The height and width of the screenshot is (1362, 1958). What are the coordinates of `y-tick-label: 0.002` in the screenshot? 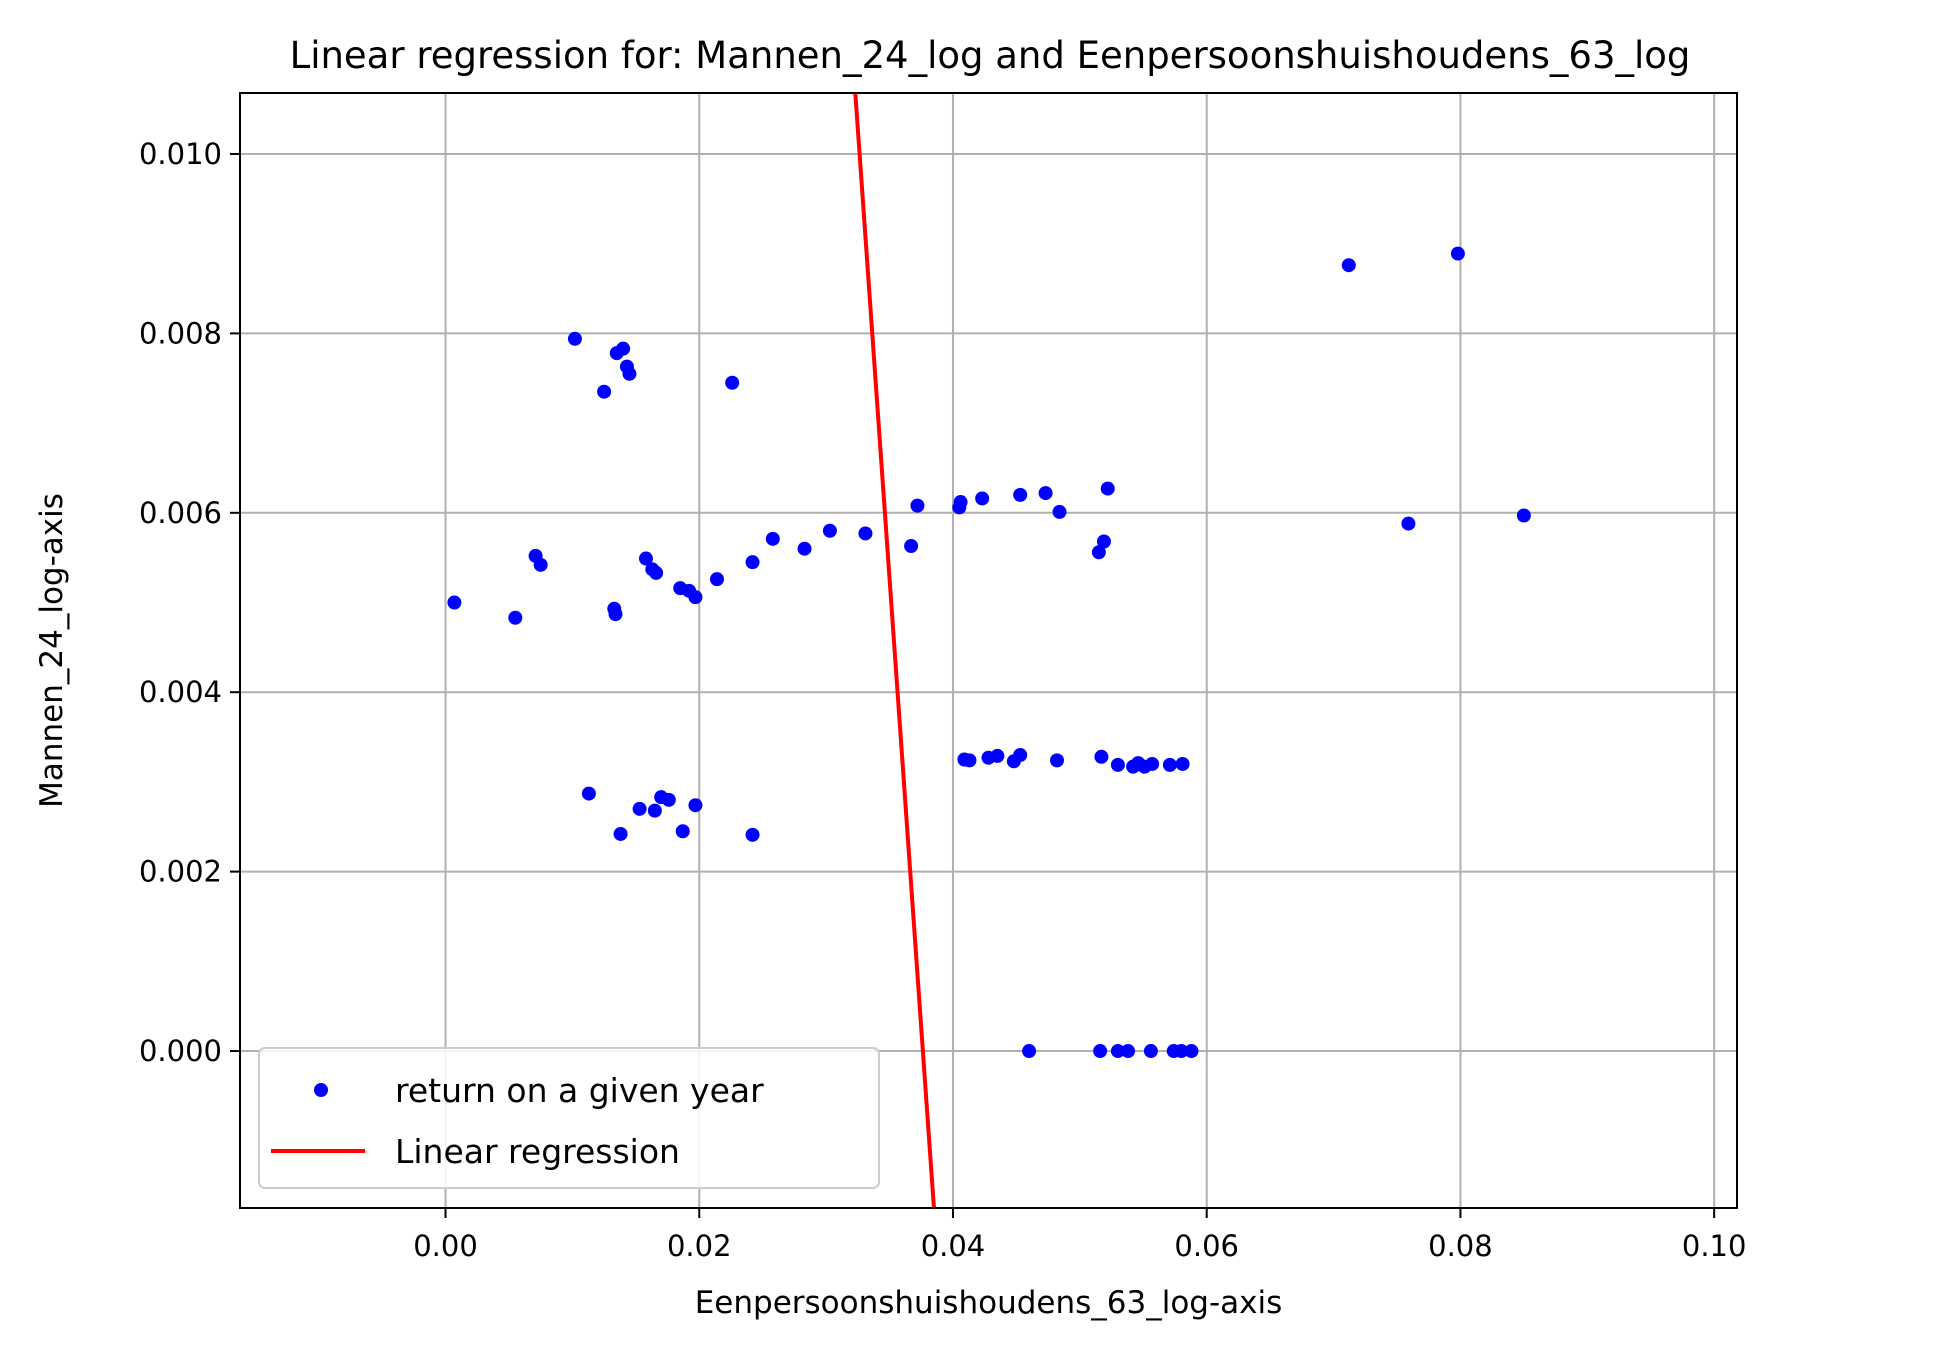 It's located at (180, 872).